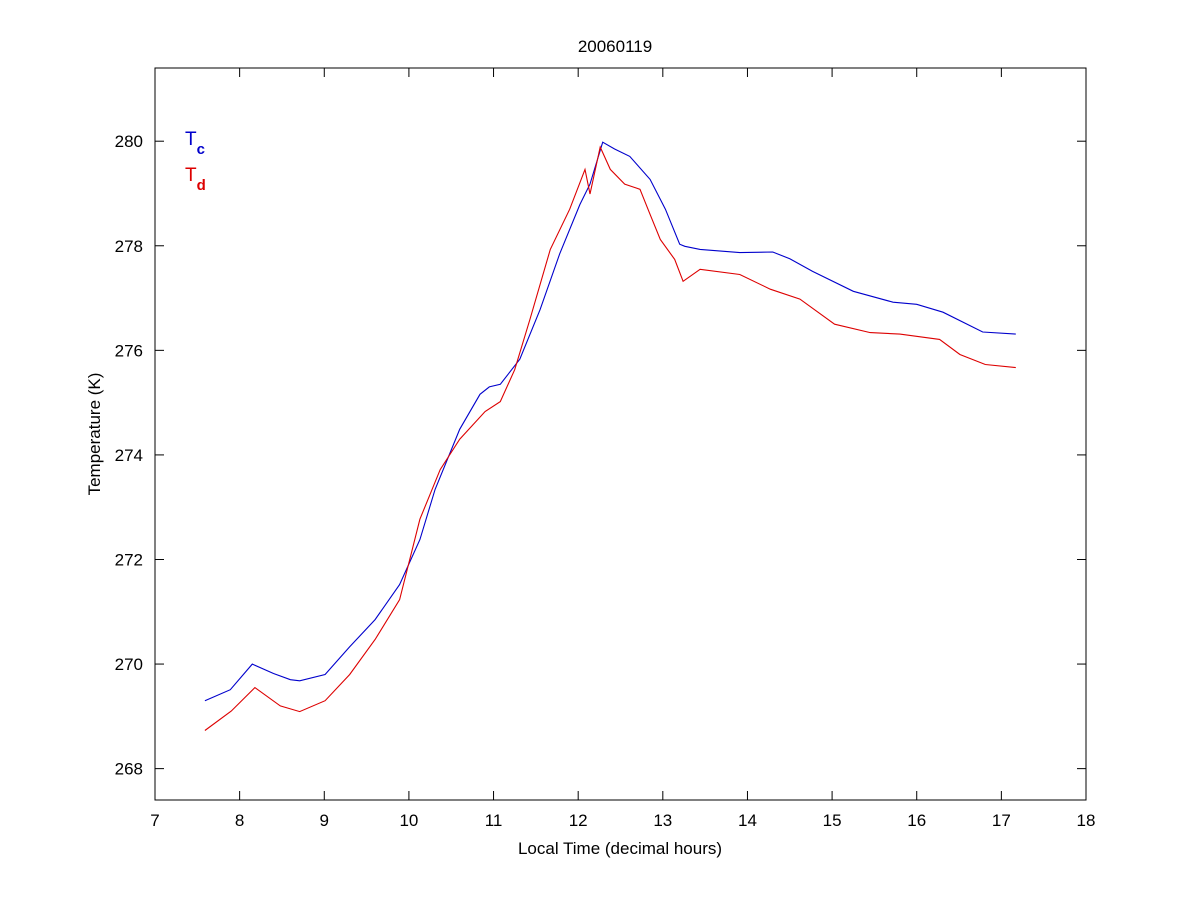 The width and height of the screenshot is (1200, 905). I want to click on y-tick-label: 278, so click(129, 246).